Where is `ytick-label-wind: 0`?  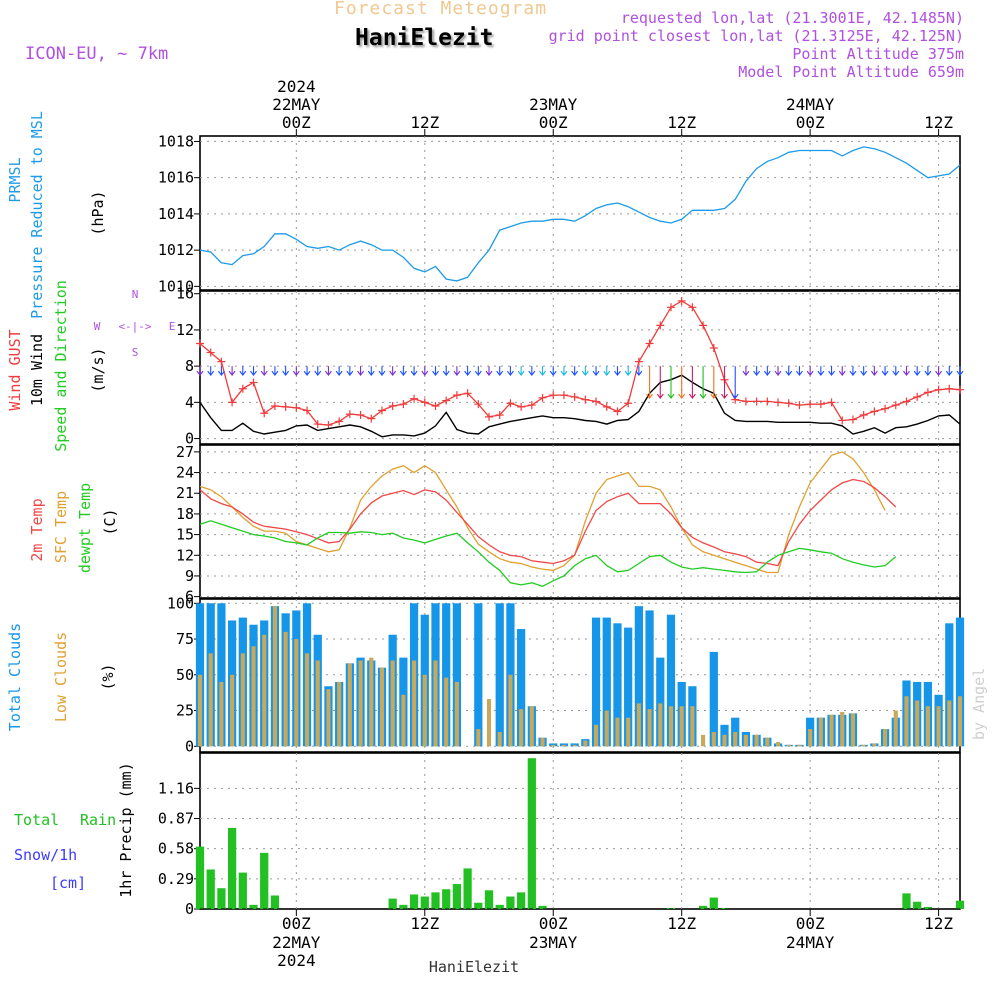
ytick-label-wind: 0 is located at coordinates (189, 439).